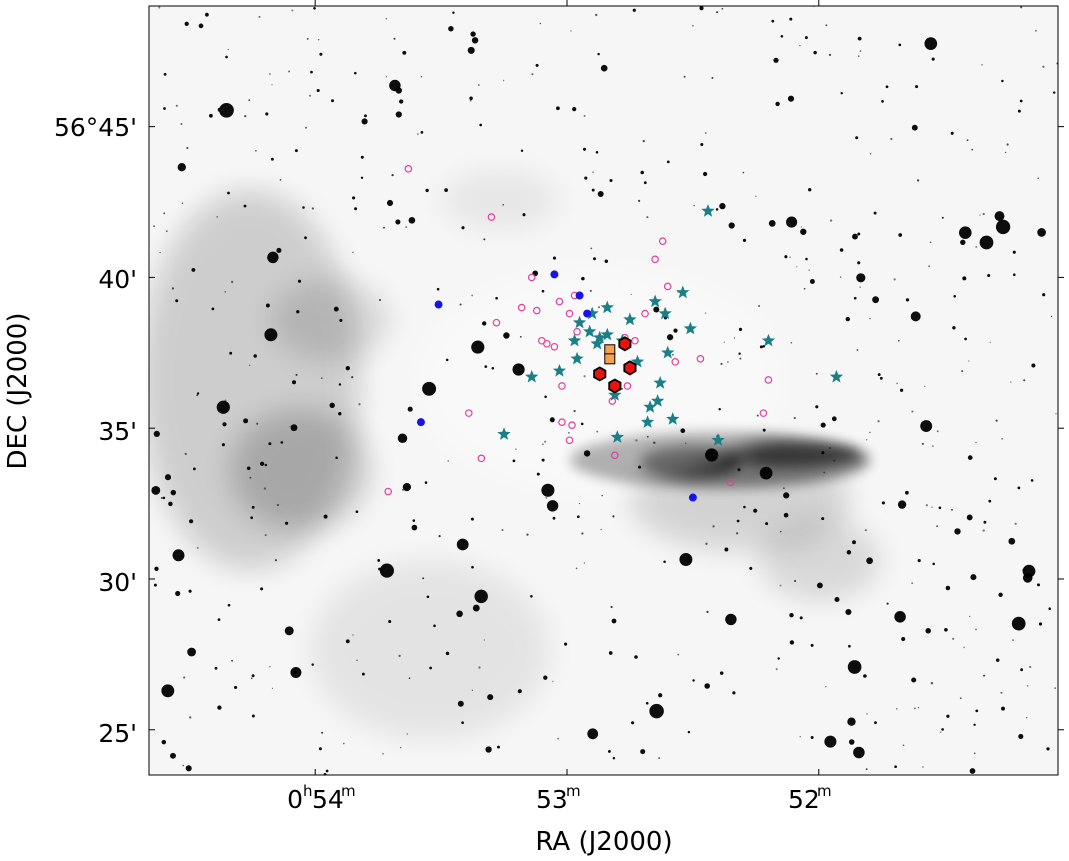  What do you see at coordinates (600, 374) in the screenshot?
I see `hexagon-marker` at bounding box center [600, 374].